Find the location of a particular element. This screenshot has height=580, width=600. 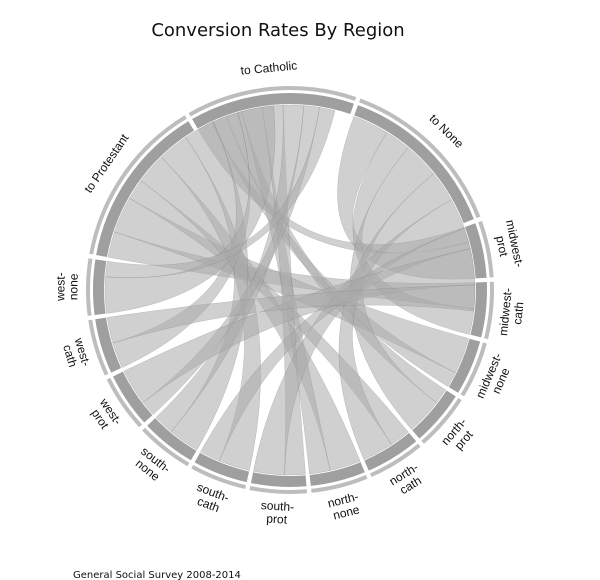

arc-w_cath is located at coordinates (108, 345).